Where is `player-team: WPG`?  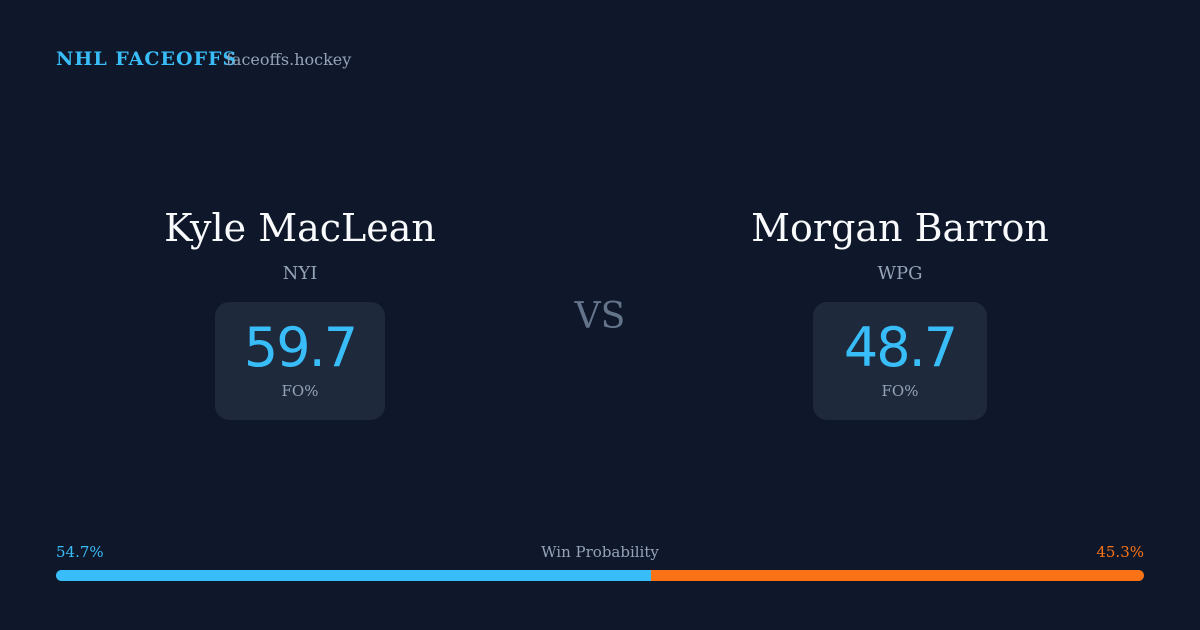 player-team: WPG is located at coordinates (900, 273).